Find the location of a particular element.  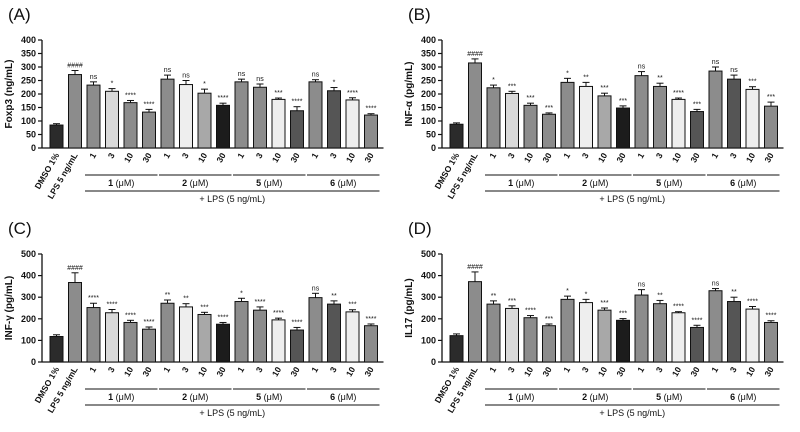

y-tick-label: 350 is located at coordinates (428, 54).